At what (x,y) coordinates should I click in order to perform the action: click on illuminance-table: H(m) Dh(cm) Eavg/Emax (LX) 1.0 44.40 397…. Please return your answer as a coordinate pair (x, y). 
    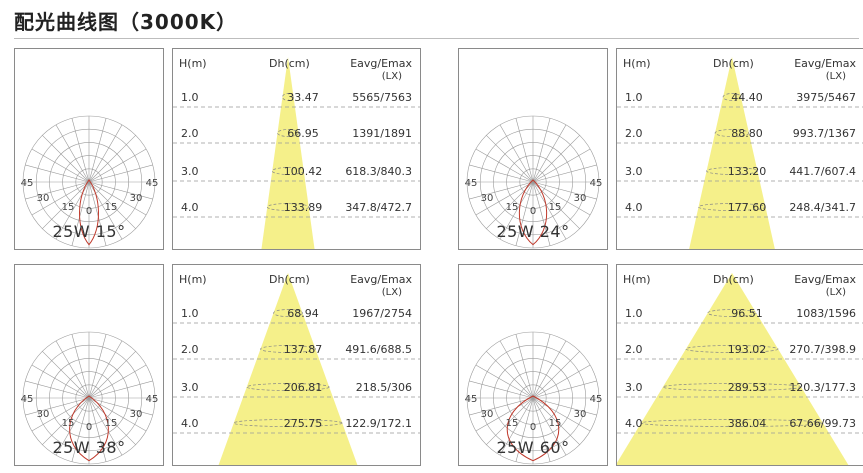
    Looking at the image, I should click on (739, 149).